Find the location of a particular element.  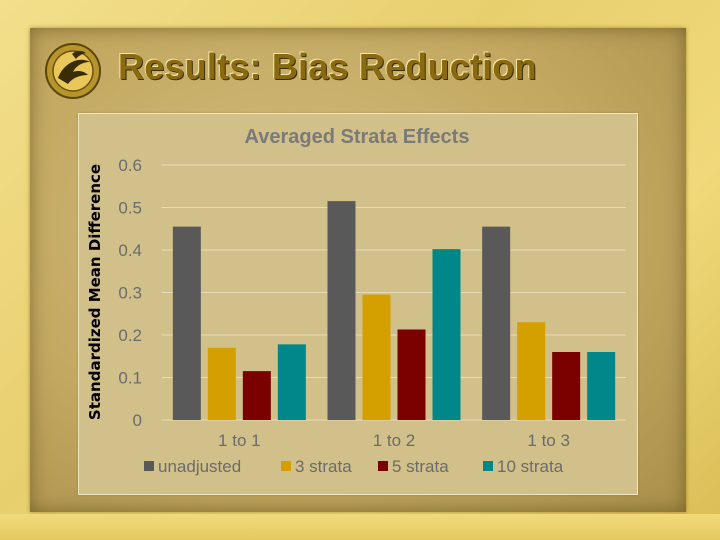

chart-legend: unadjusted 3 strata 5 strata 10 strata is located at coordinates (354, 466).